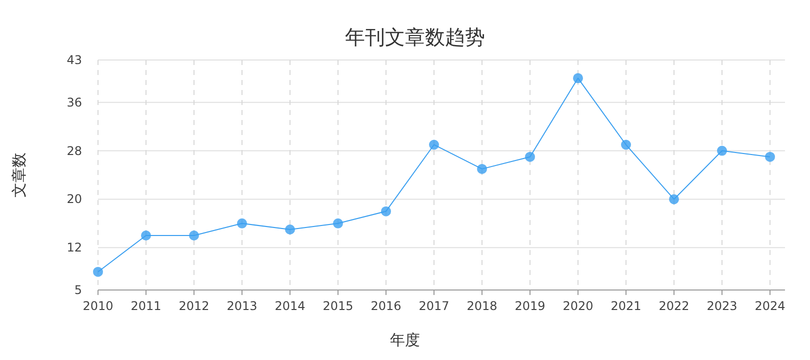 The image size is (810, 360). Describe the element at coordinates (405, 340) in the screenshot. I see `x-axis-title: 年度` at that location.